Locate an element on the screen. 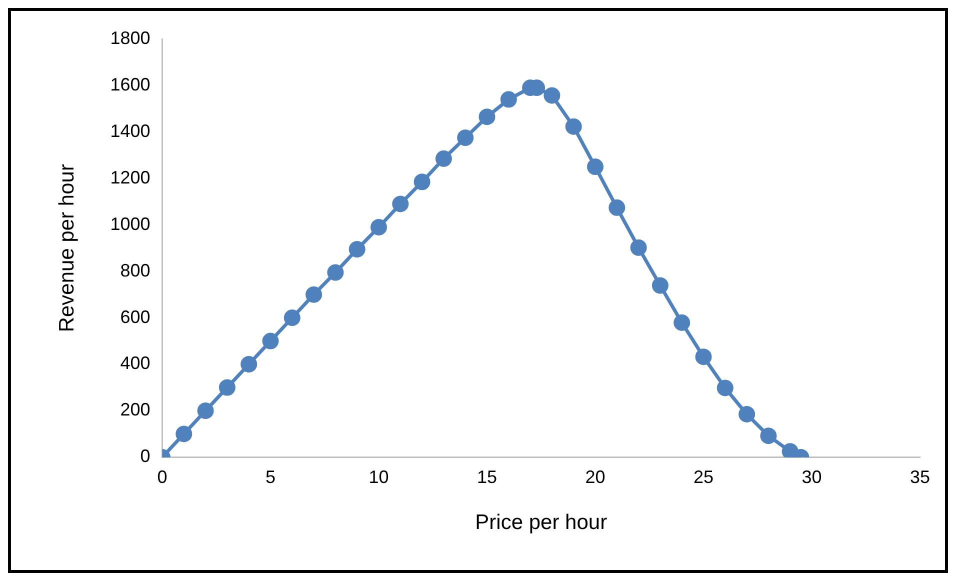  x-tick-label: 0 is located at coordinates (162, 476).